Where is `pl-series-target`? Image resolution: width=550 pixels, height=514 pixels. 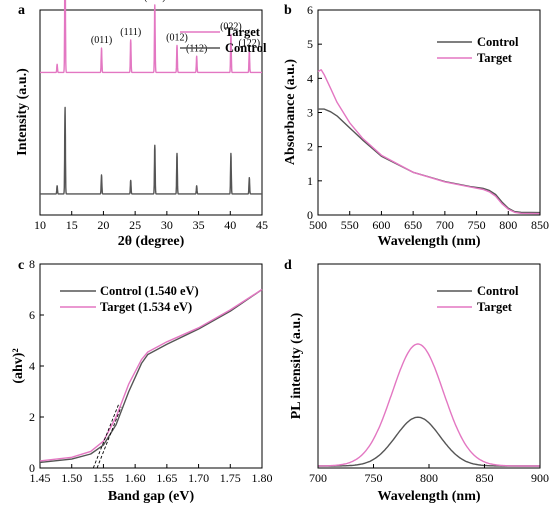 pl-series-target is located at coordinates (429, 405).